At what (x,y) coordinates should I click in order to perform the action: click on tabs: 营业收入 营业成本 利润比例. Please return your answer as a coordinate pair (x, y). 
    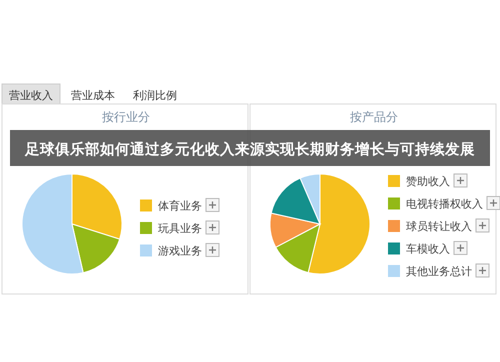
    Looking at the image, I should click on (89, 94).